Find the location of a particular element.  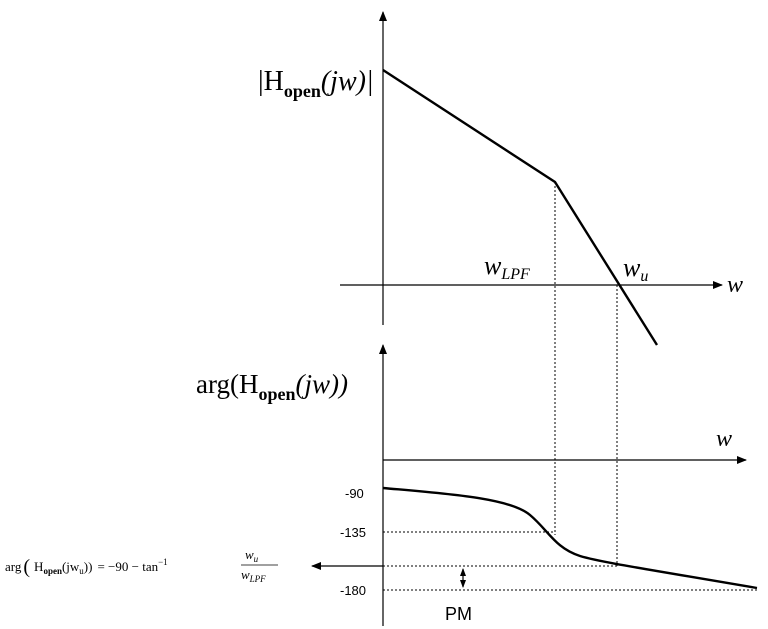

text: (jw is located at coordinates (71, 566).